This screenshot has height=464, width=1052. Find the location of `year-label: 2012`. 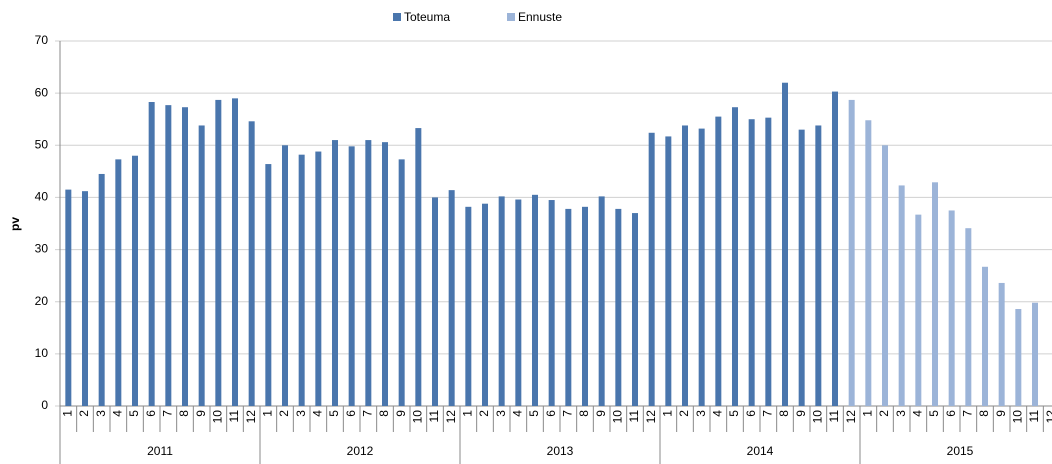

year-label: 2012 is located at coordinates (360, 451).